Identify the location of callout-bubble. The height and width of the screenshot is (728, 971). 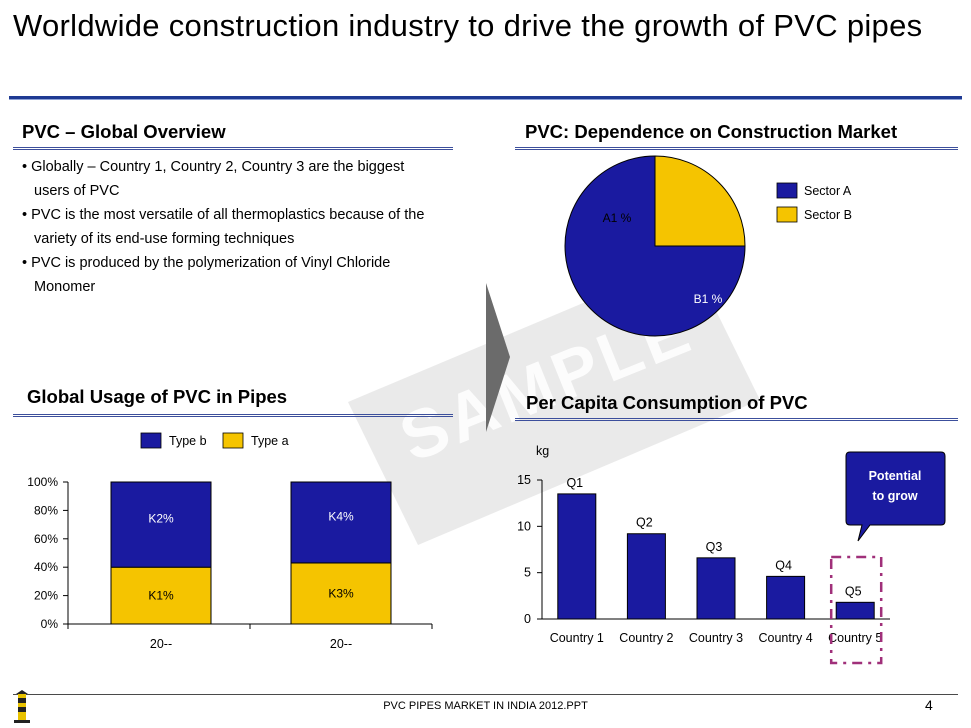
(895, 496).